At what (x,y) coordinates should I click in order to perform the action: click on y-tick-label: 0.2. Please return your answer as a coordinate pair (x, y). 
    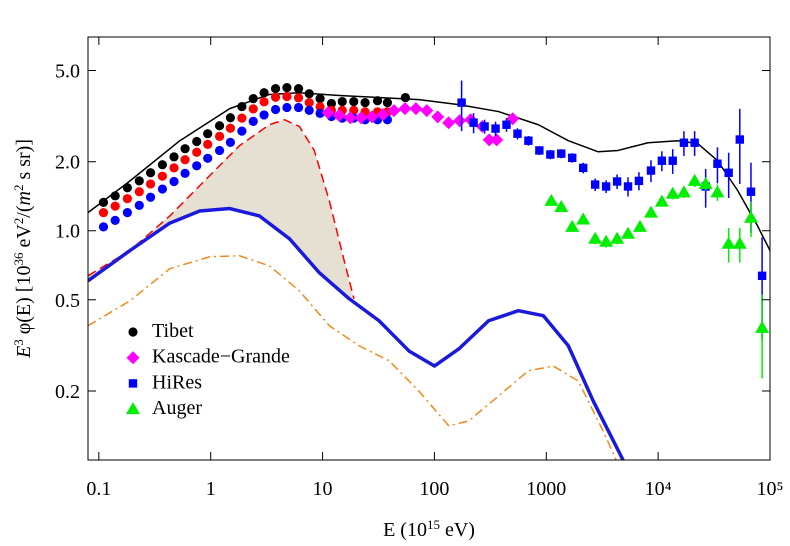
    Looking at the image, I should click on (67, 392).